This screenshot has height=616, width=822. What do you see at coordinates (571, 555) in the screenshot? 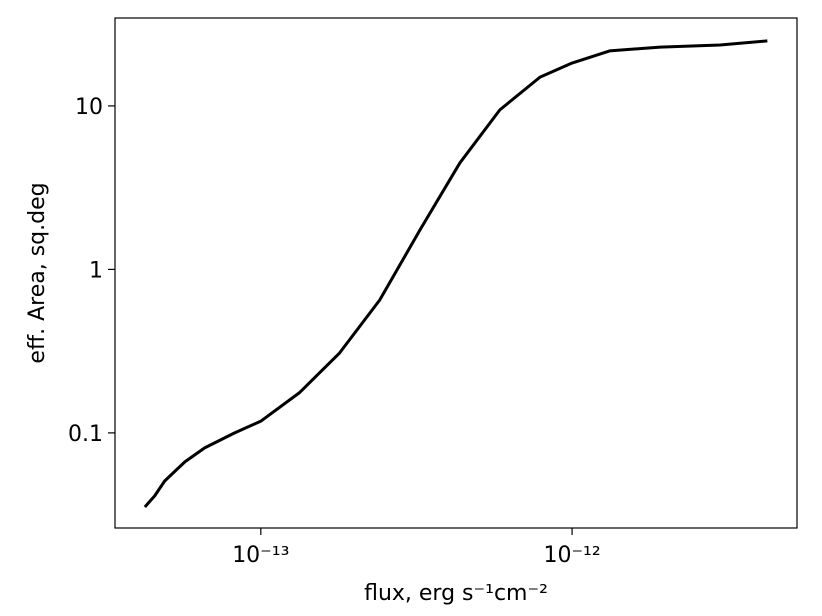
I see `x-tick-label: 10⁻¹²` at bounding box center [571, 555].